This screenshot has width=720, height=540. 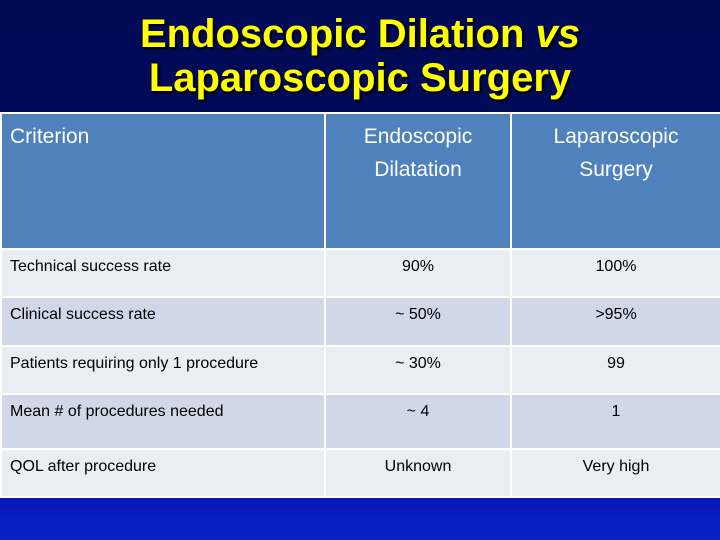 What do you see at coordinates (163, 421) in the screenshot?
I see `cell-criterion: Mean # of procedures needed` at bounding box center [163, 421].